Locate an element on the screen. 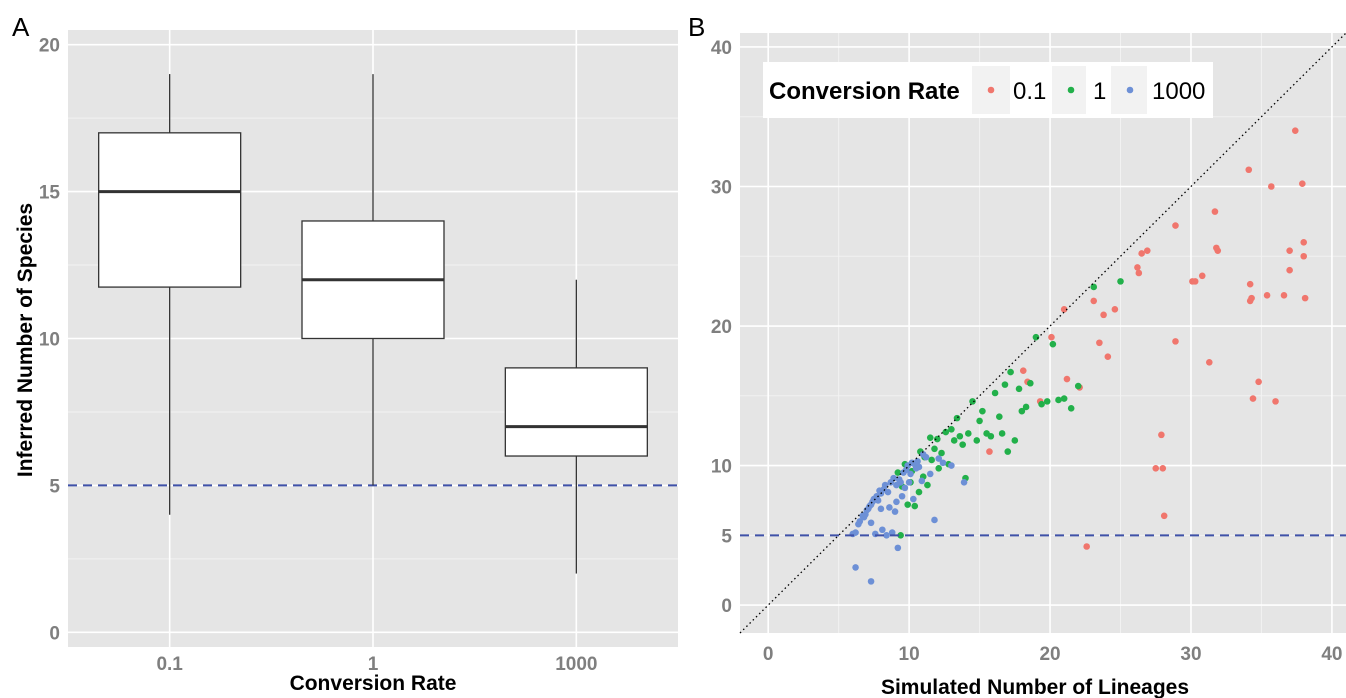 This screenshot has height=698, width=1346. panel-a-letter: A is located at coordinates (21, 27).